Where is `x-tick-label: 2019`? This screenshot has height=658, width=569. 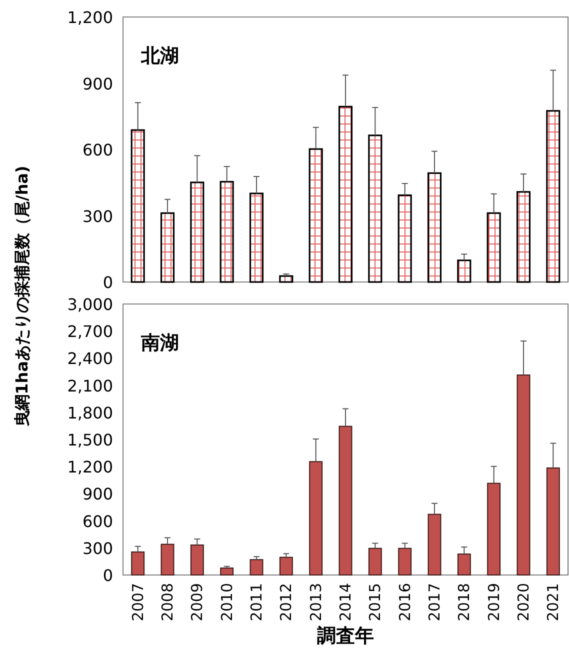 x-tick-label: 2019 is located at coordinates (493, 602).